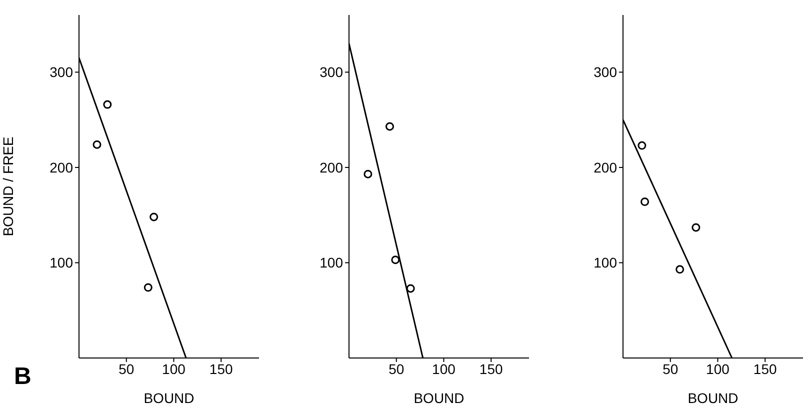  Describe the element at coordinates (8, 186) in the screenshot. I see `y-axis-title: BOUND / FREE` at that location.